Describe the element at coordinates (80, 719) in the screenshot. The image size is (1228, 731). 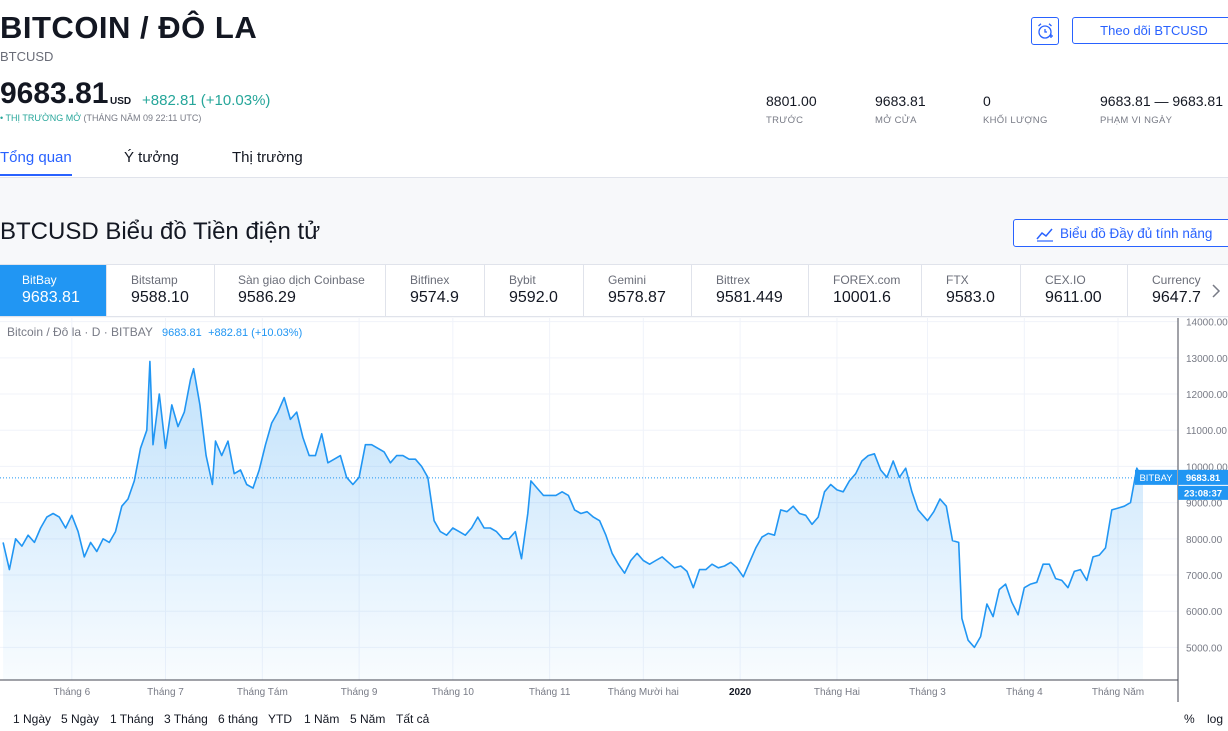
I see `range-5d: 5 Ngày` at that location.